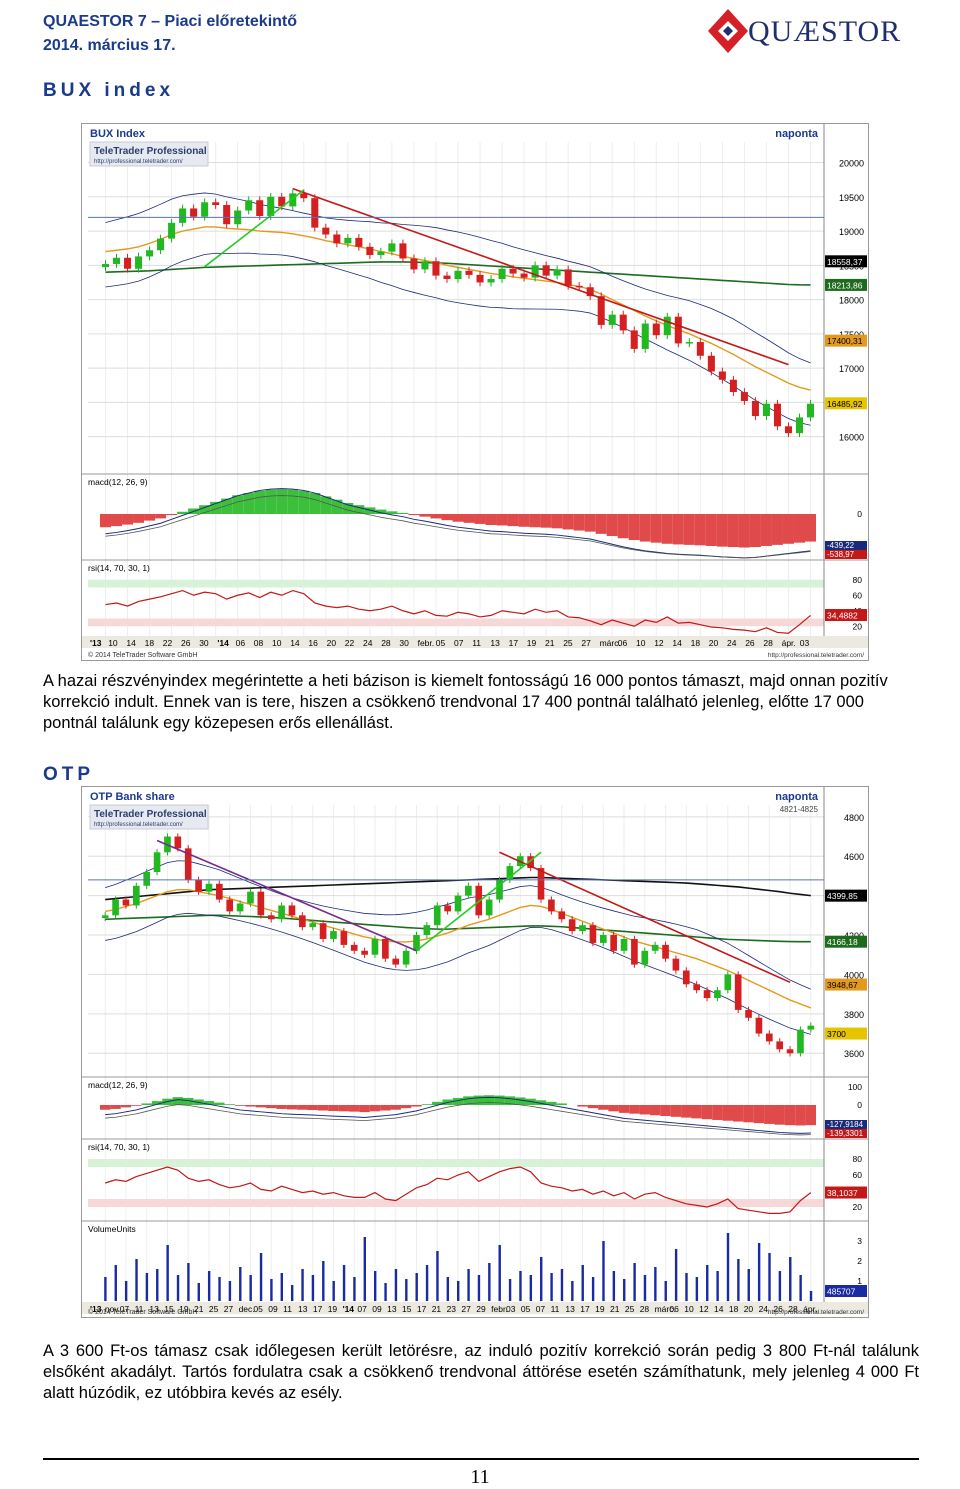  Describe the element at coordinates (568, 643) in the screenshot. I see `x-axis-tick-label: 25` at that location.